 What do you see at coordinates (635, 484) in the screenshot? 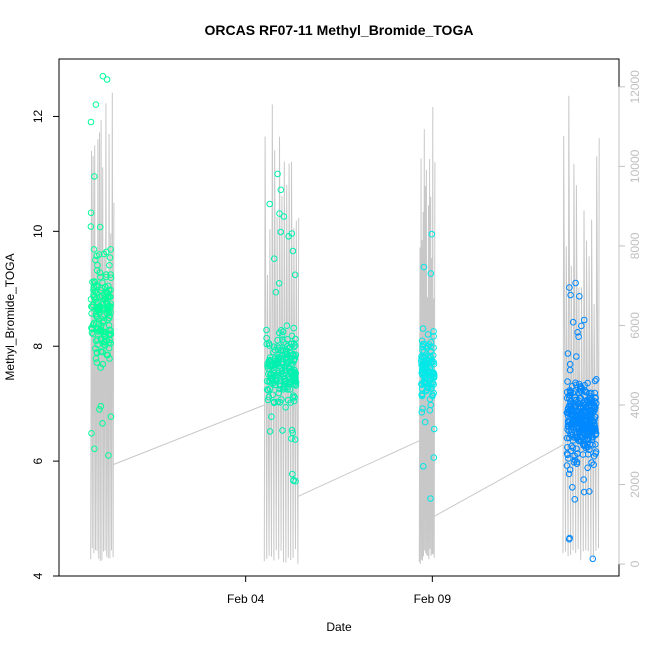
I see `y2-tick-label: 2000` at bounding box center [635, 484].